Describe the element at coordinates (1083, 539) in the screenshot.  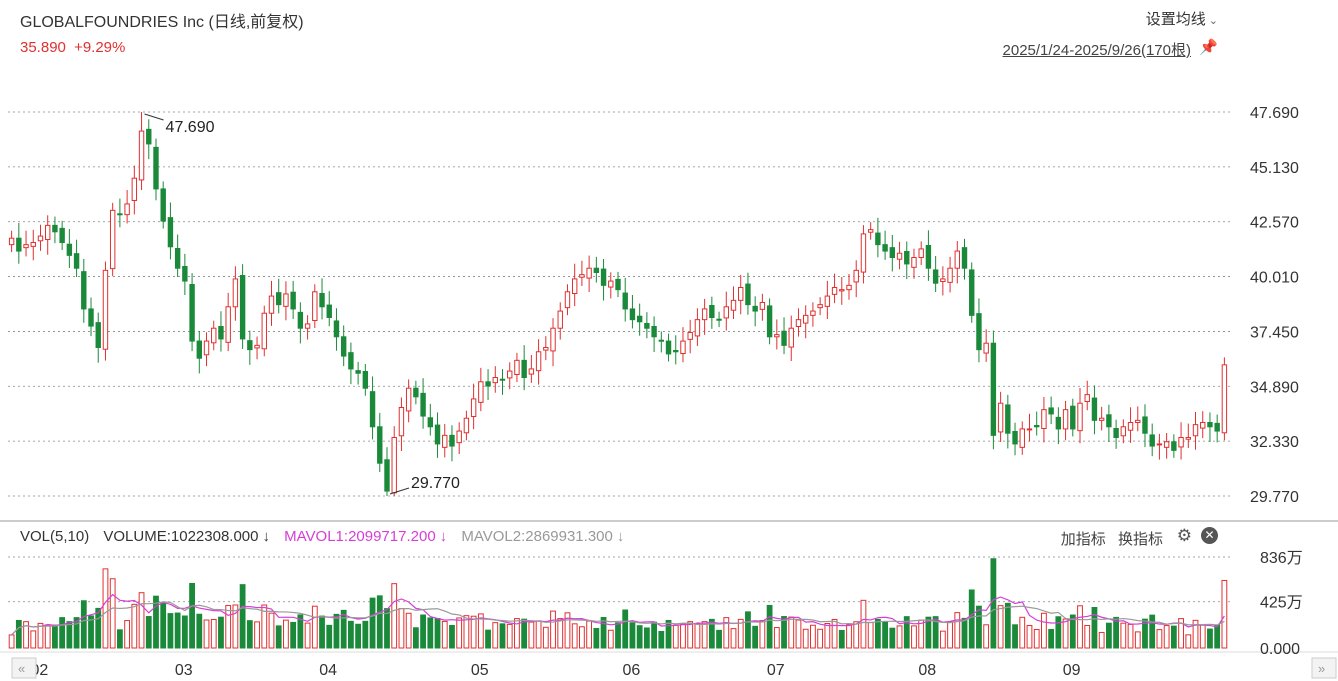
I see `add-indicator-button: 加指标` at that location.